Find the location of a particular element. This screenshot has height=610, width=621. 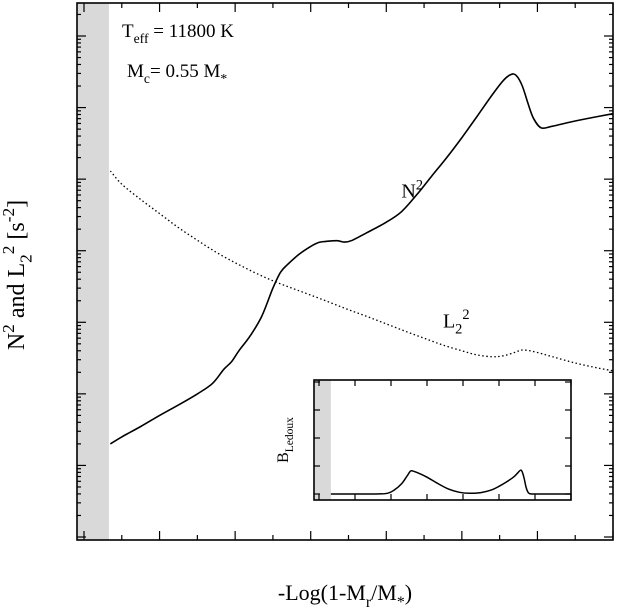

teff-sub: eff is located at coordinates (141, 38).